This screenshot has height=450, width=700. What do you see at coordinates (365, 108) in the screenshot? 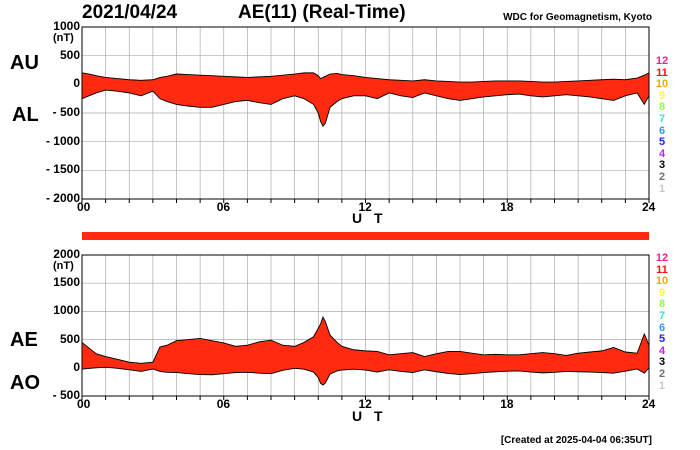
I see `series-line-al` at bounding box center [365, 108].